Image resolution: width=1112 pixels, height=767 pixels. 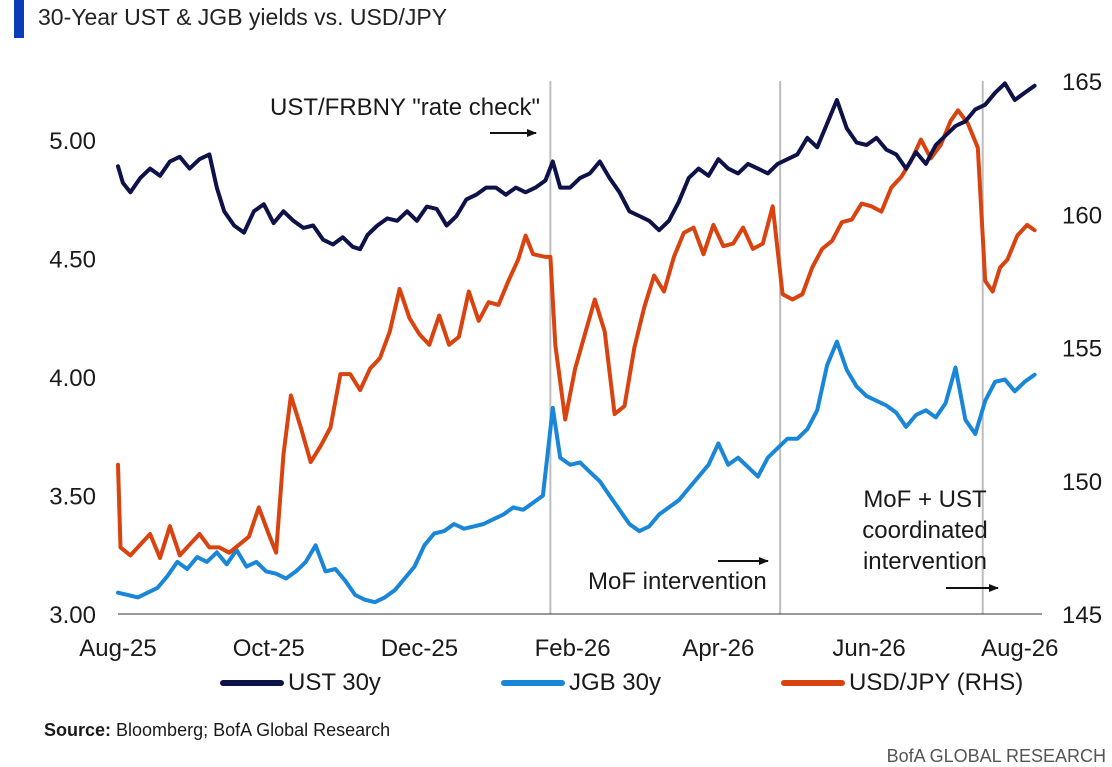 I want to click on y-right-tick-label: 150, so click(x=1082, y=482).